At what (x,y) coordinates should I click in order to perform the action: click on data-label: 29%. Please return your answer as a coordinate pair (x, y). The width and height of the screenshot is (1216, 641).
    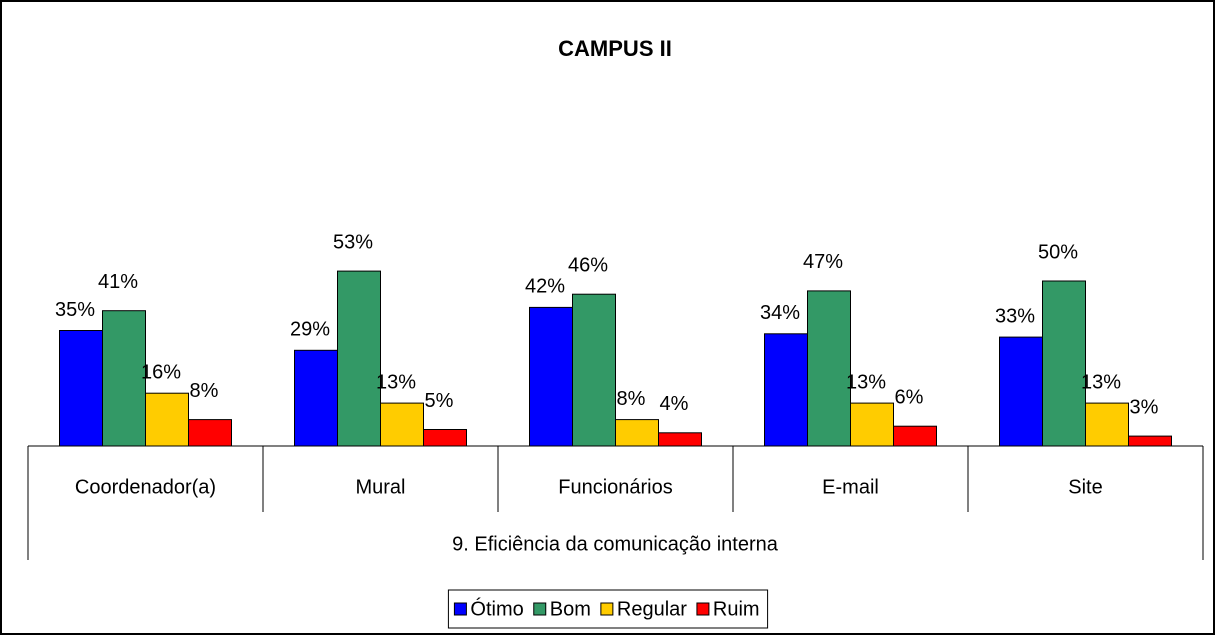
    Looking at the image, I should click on (310, 330).